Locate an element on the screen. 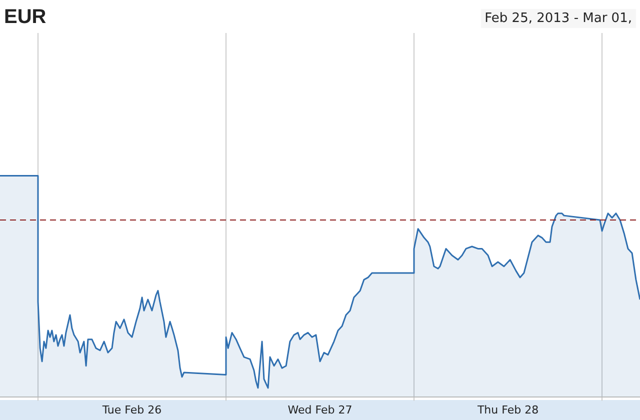  x-tick-label: Tue Feb 26 is located at coordinates (131, 409).